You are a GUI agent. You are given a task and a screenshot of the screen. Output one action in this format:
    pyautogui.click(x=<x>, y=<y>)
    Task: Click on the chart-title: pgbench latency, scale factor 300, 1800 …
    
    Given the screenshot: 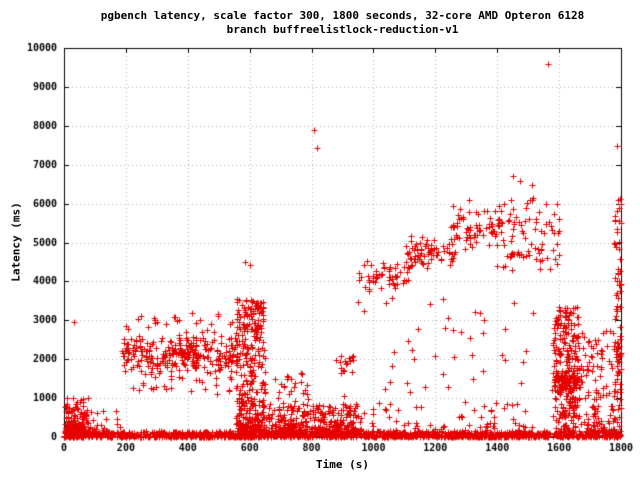 What is the action you would take?
    pyautogui.click(x=342, y=15)
    